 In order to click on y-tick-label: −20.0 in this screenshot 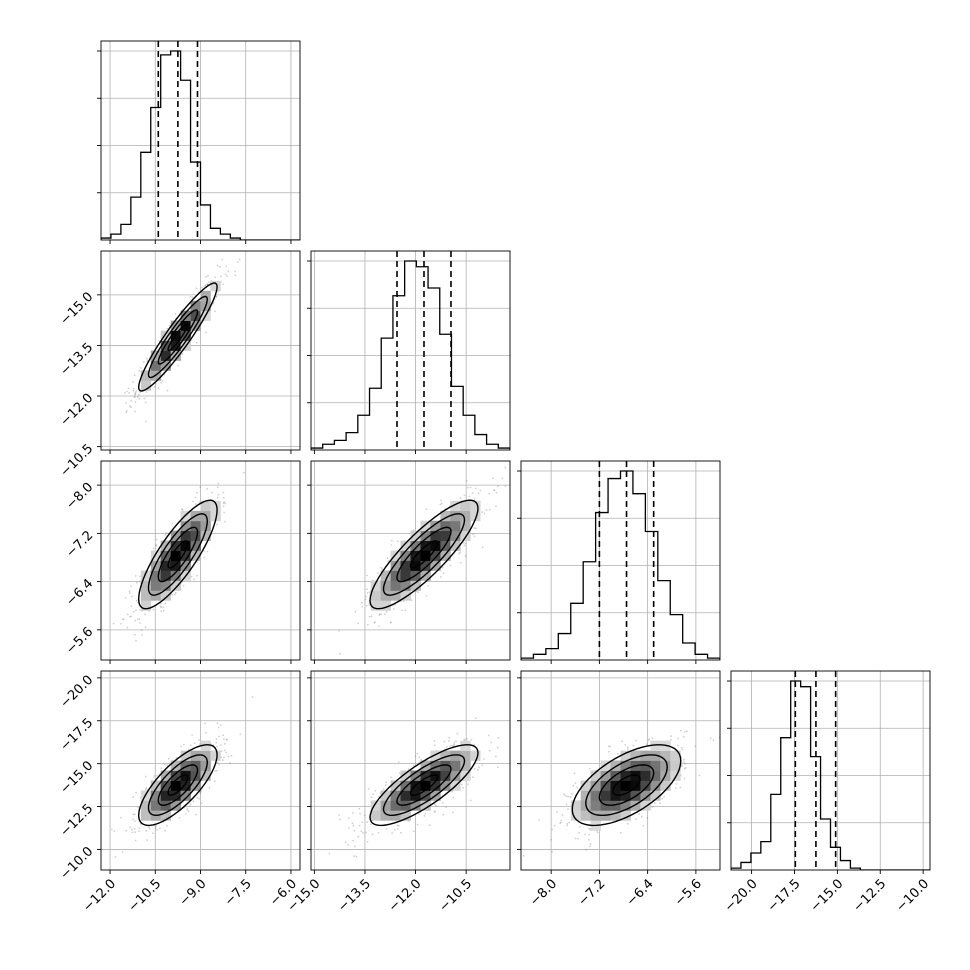, I will do `click(77, 692)`.